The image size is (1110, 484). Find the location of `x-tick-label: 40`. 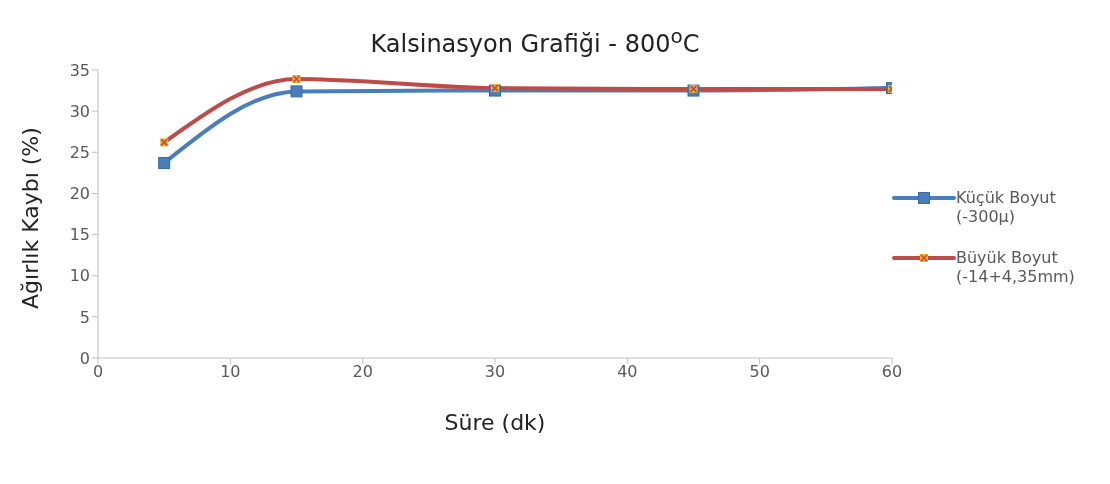

x-tick-label: 40 is located at coordinates (627, 372).